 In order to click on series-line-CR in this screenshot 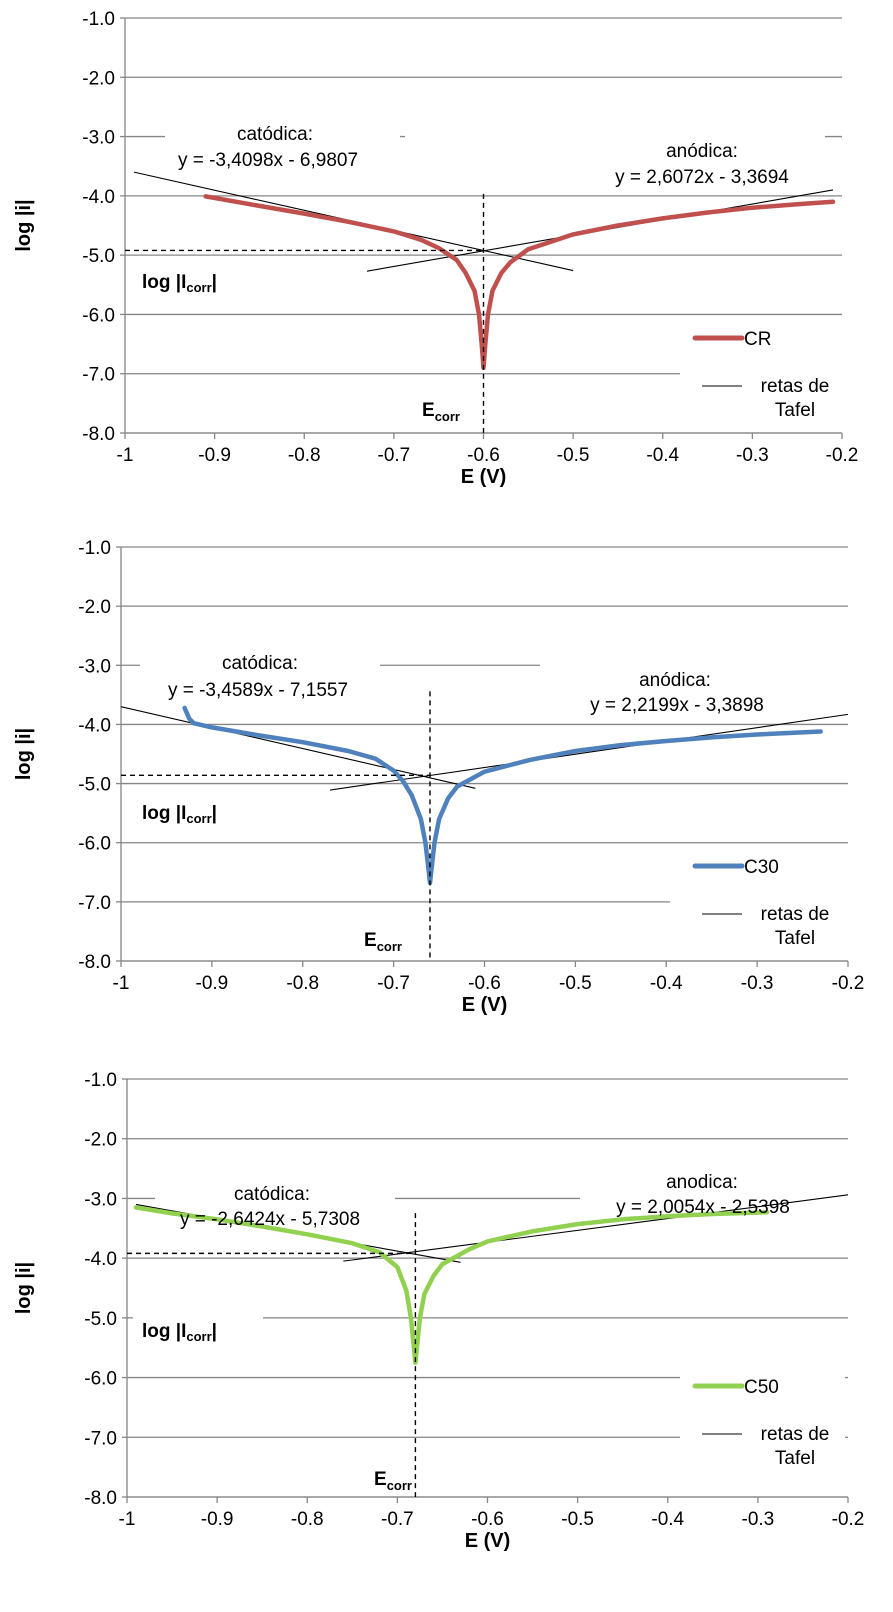, I will do `click(519, 282)`.